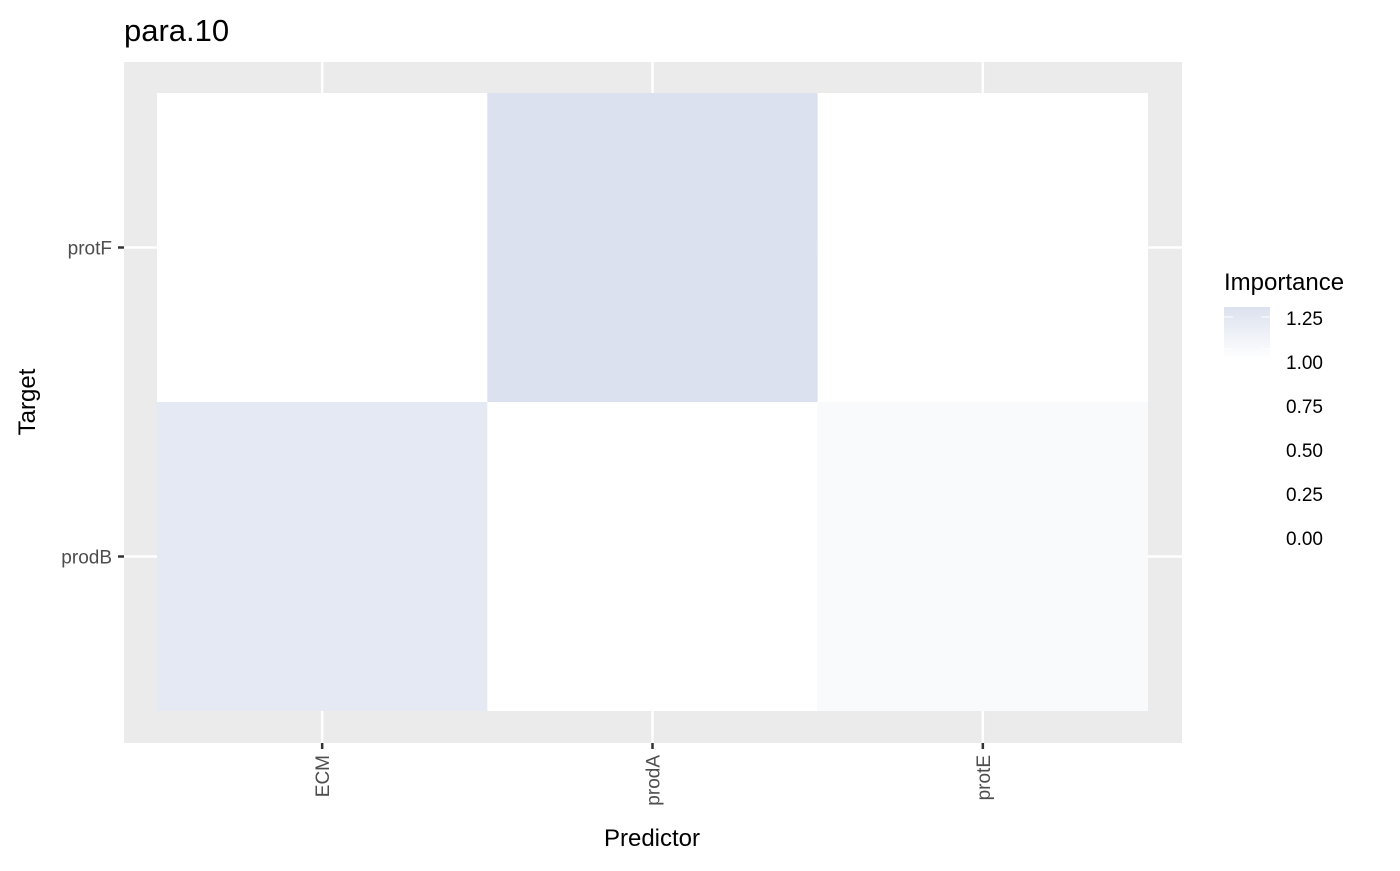 The width and height of the screenshot is (1400, 871). I want to click on legend-tick-label-1.00: 1.00, so click(1304, 363).